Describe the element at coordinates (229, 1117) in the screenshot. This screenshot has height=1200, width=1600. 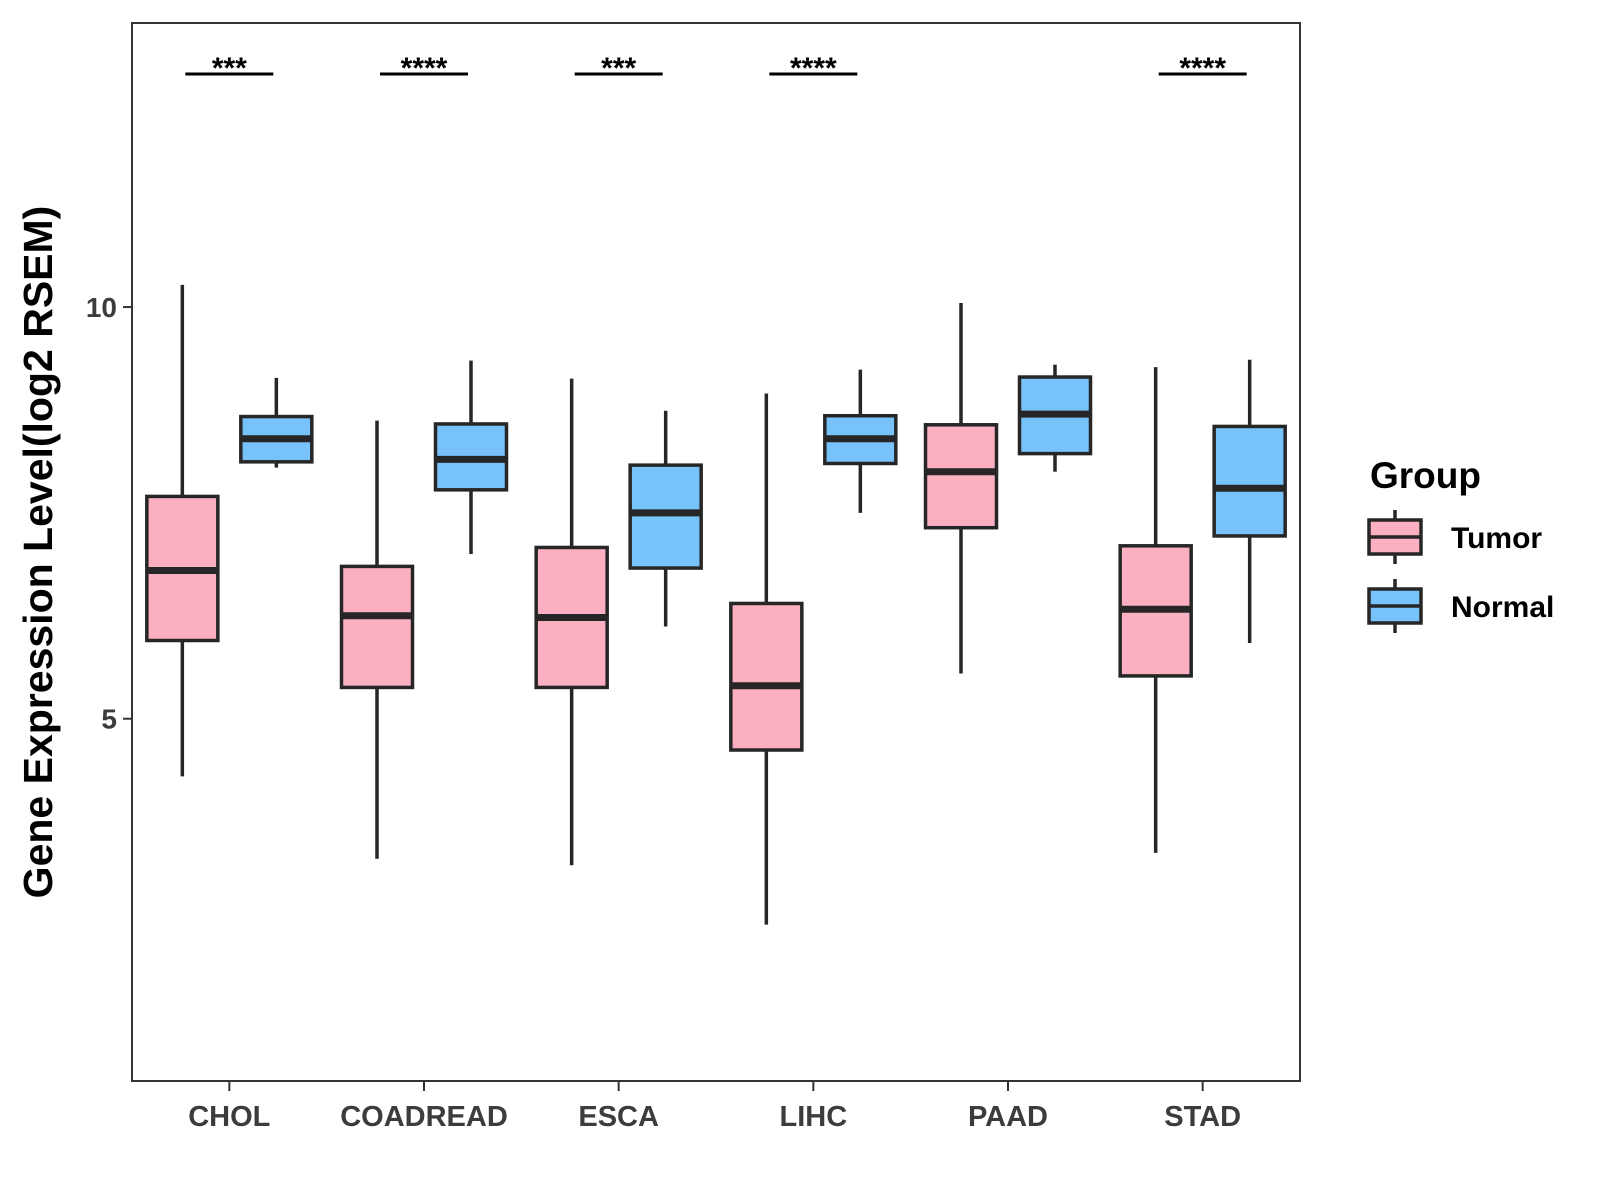
I see `x-tick-label: CHOL` at that location.